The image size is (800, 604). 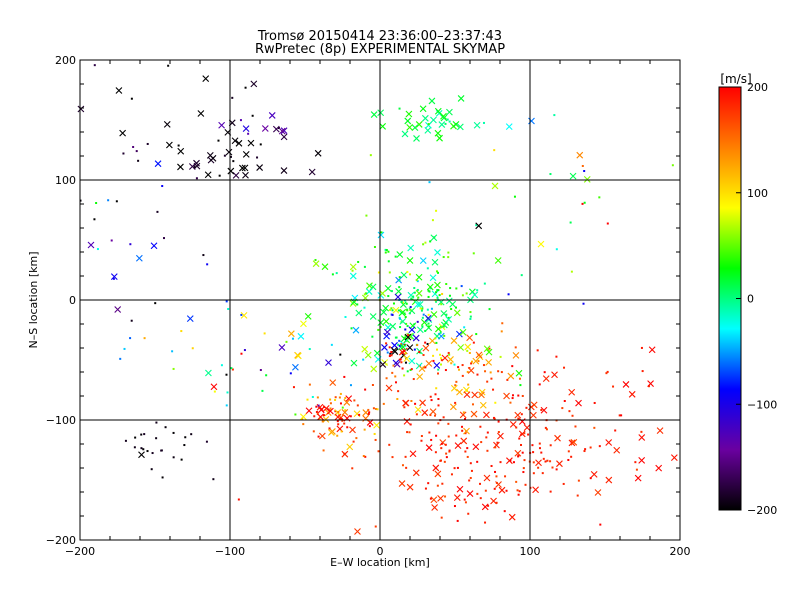 What do you see at coordinates (762, 404) in the screenshot?
I see `colorbar-tick-label: −100` at bounding box center [762, 404].